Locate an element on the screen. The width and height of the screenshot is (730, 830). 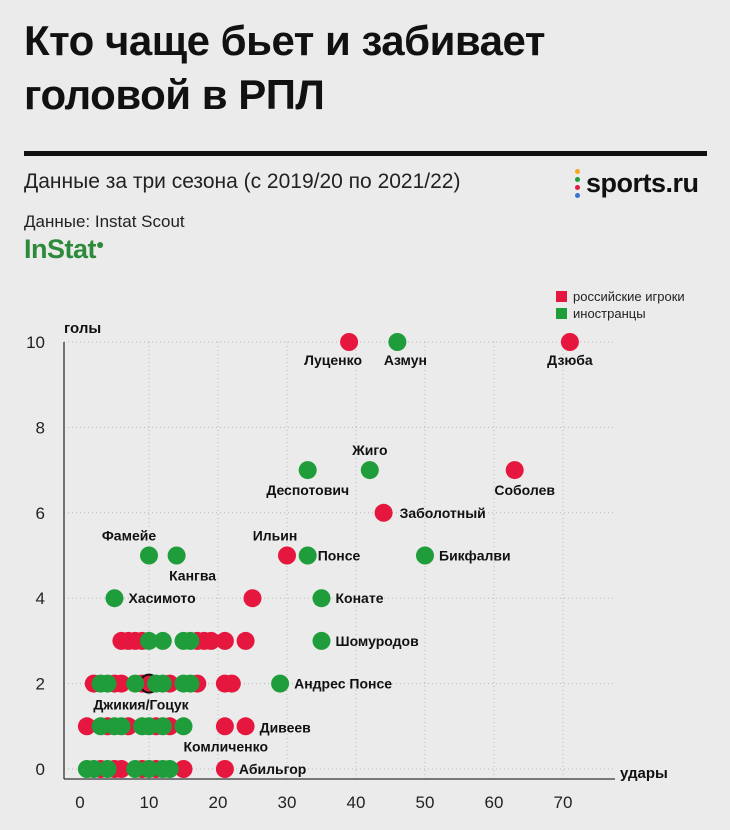
point-label: Андрес Понсе is located at coordinates (343, 684).